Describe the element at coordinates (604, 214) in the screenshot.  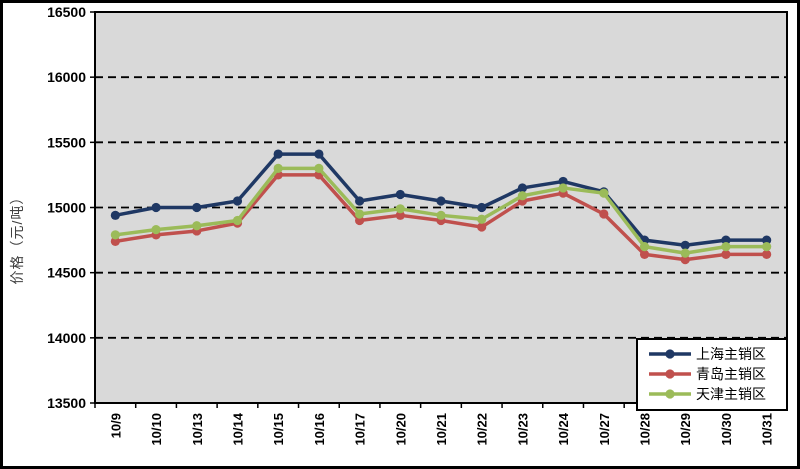
I see `data-point-qingdao-10/27` at that location.